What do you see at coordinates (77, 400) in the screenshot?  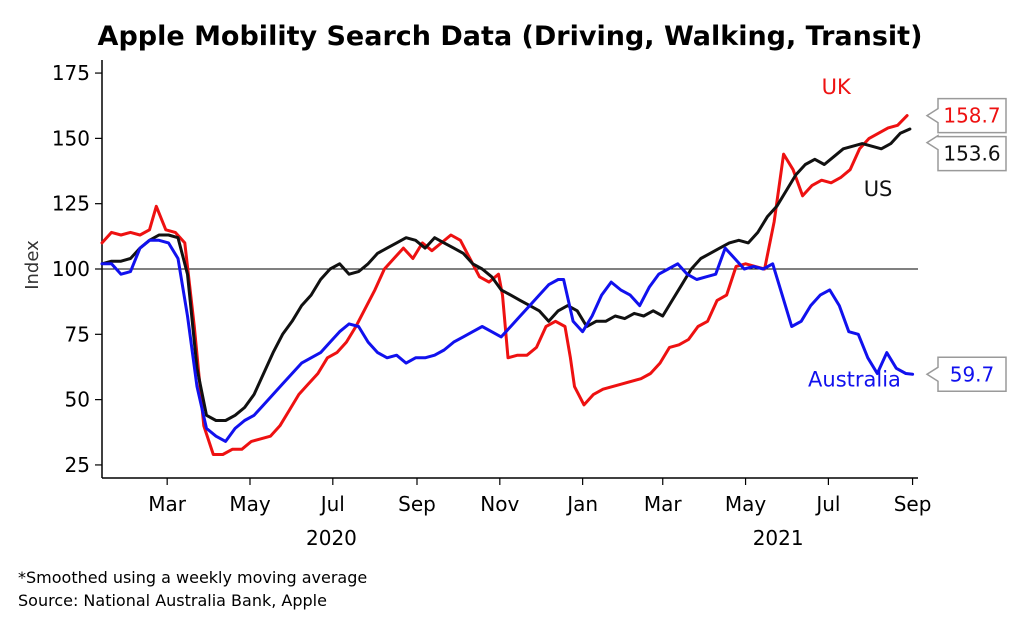 I see `y-tick-label: 50` at bounding box center [77, 400].